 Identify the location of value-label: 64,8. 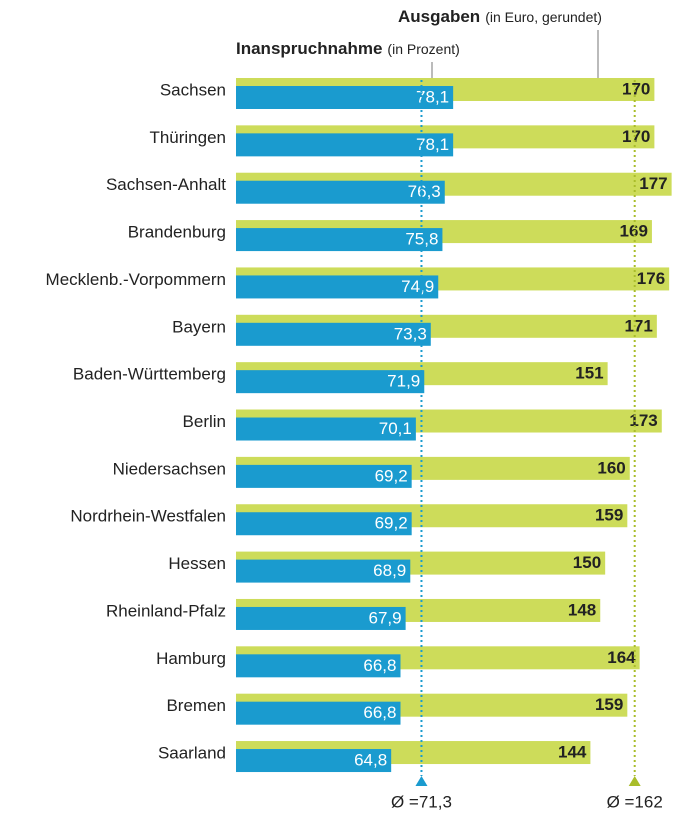
(370, 760).